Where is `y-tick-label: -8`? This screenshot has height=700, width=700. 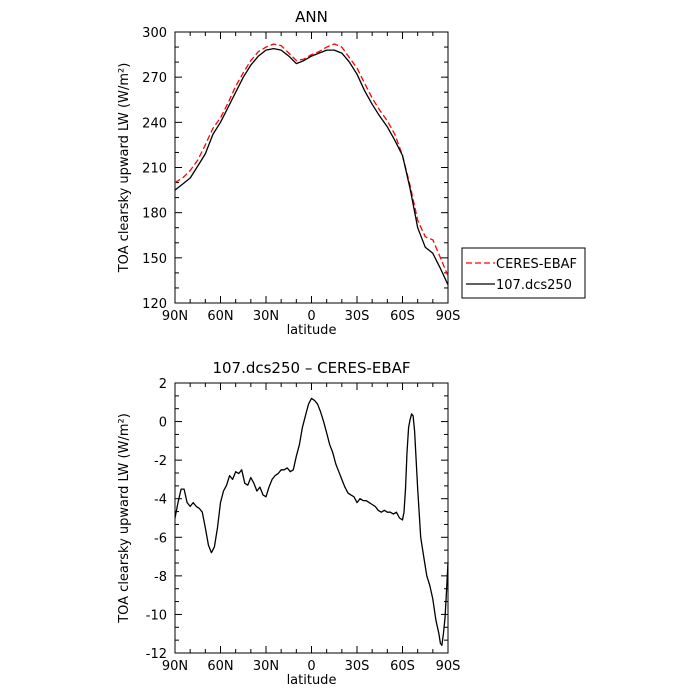
y-tick-label: -8 is located at coordinates (160, 577).